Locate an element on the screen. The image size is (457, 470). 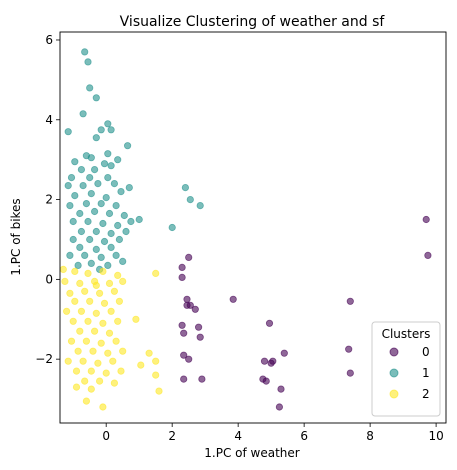
y-tick-label: 0 is located at coordinates (49, 279).